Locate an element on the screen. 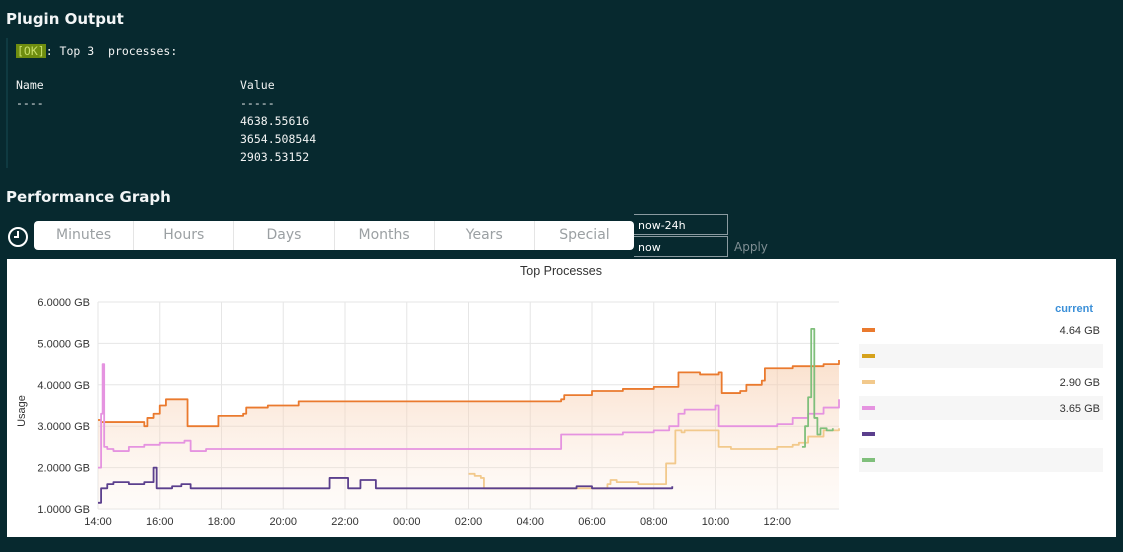 Image resolution: width=1123 pixels, height=552 pixels. status-line: [OK]: Top 3 processes: is located at coordinates (96, 51).